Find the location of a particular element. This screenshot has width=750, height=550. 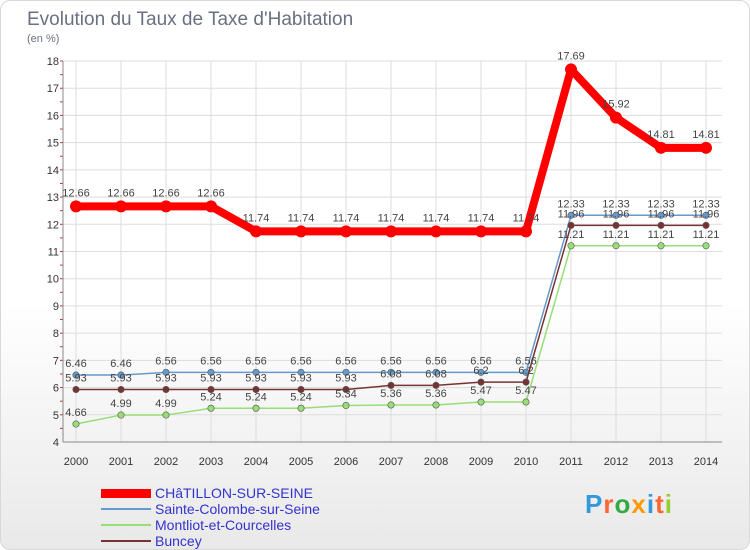

y-tick-label: 9 is located at coordinates (56, 307).